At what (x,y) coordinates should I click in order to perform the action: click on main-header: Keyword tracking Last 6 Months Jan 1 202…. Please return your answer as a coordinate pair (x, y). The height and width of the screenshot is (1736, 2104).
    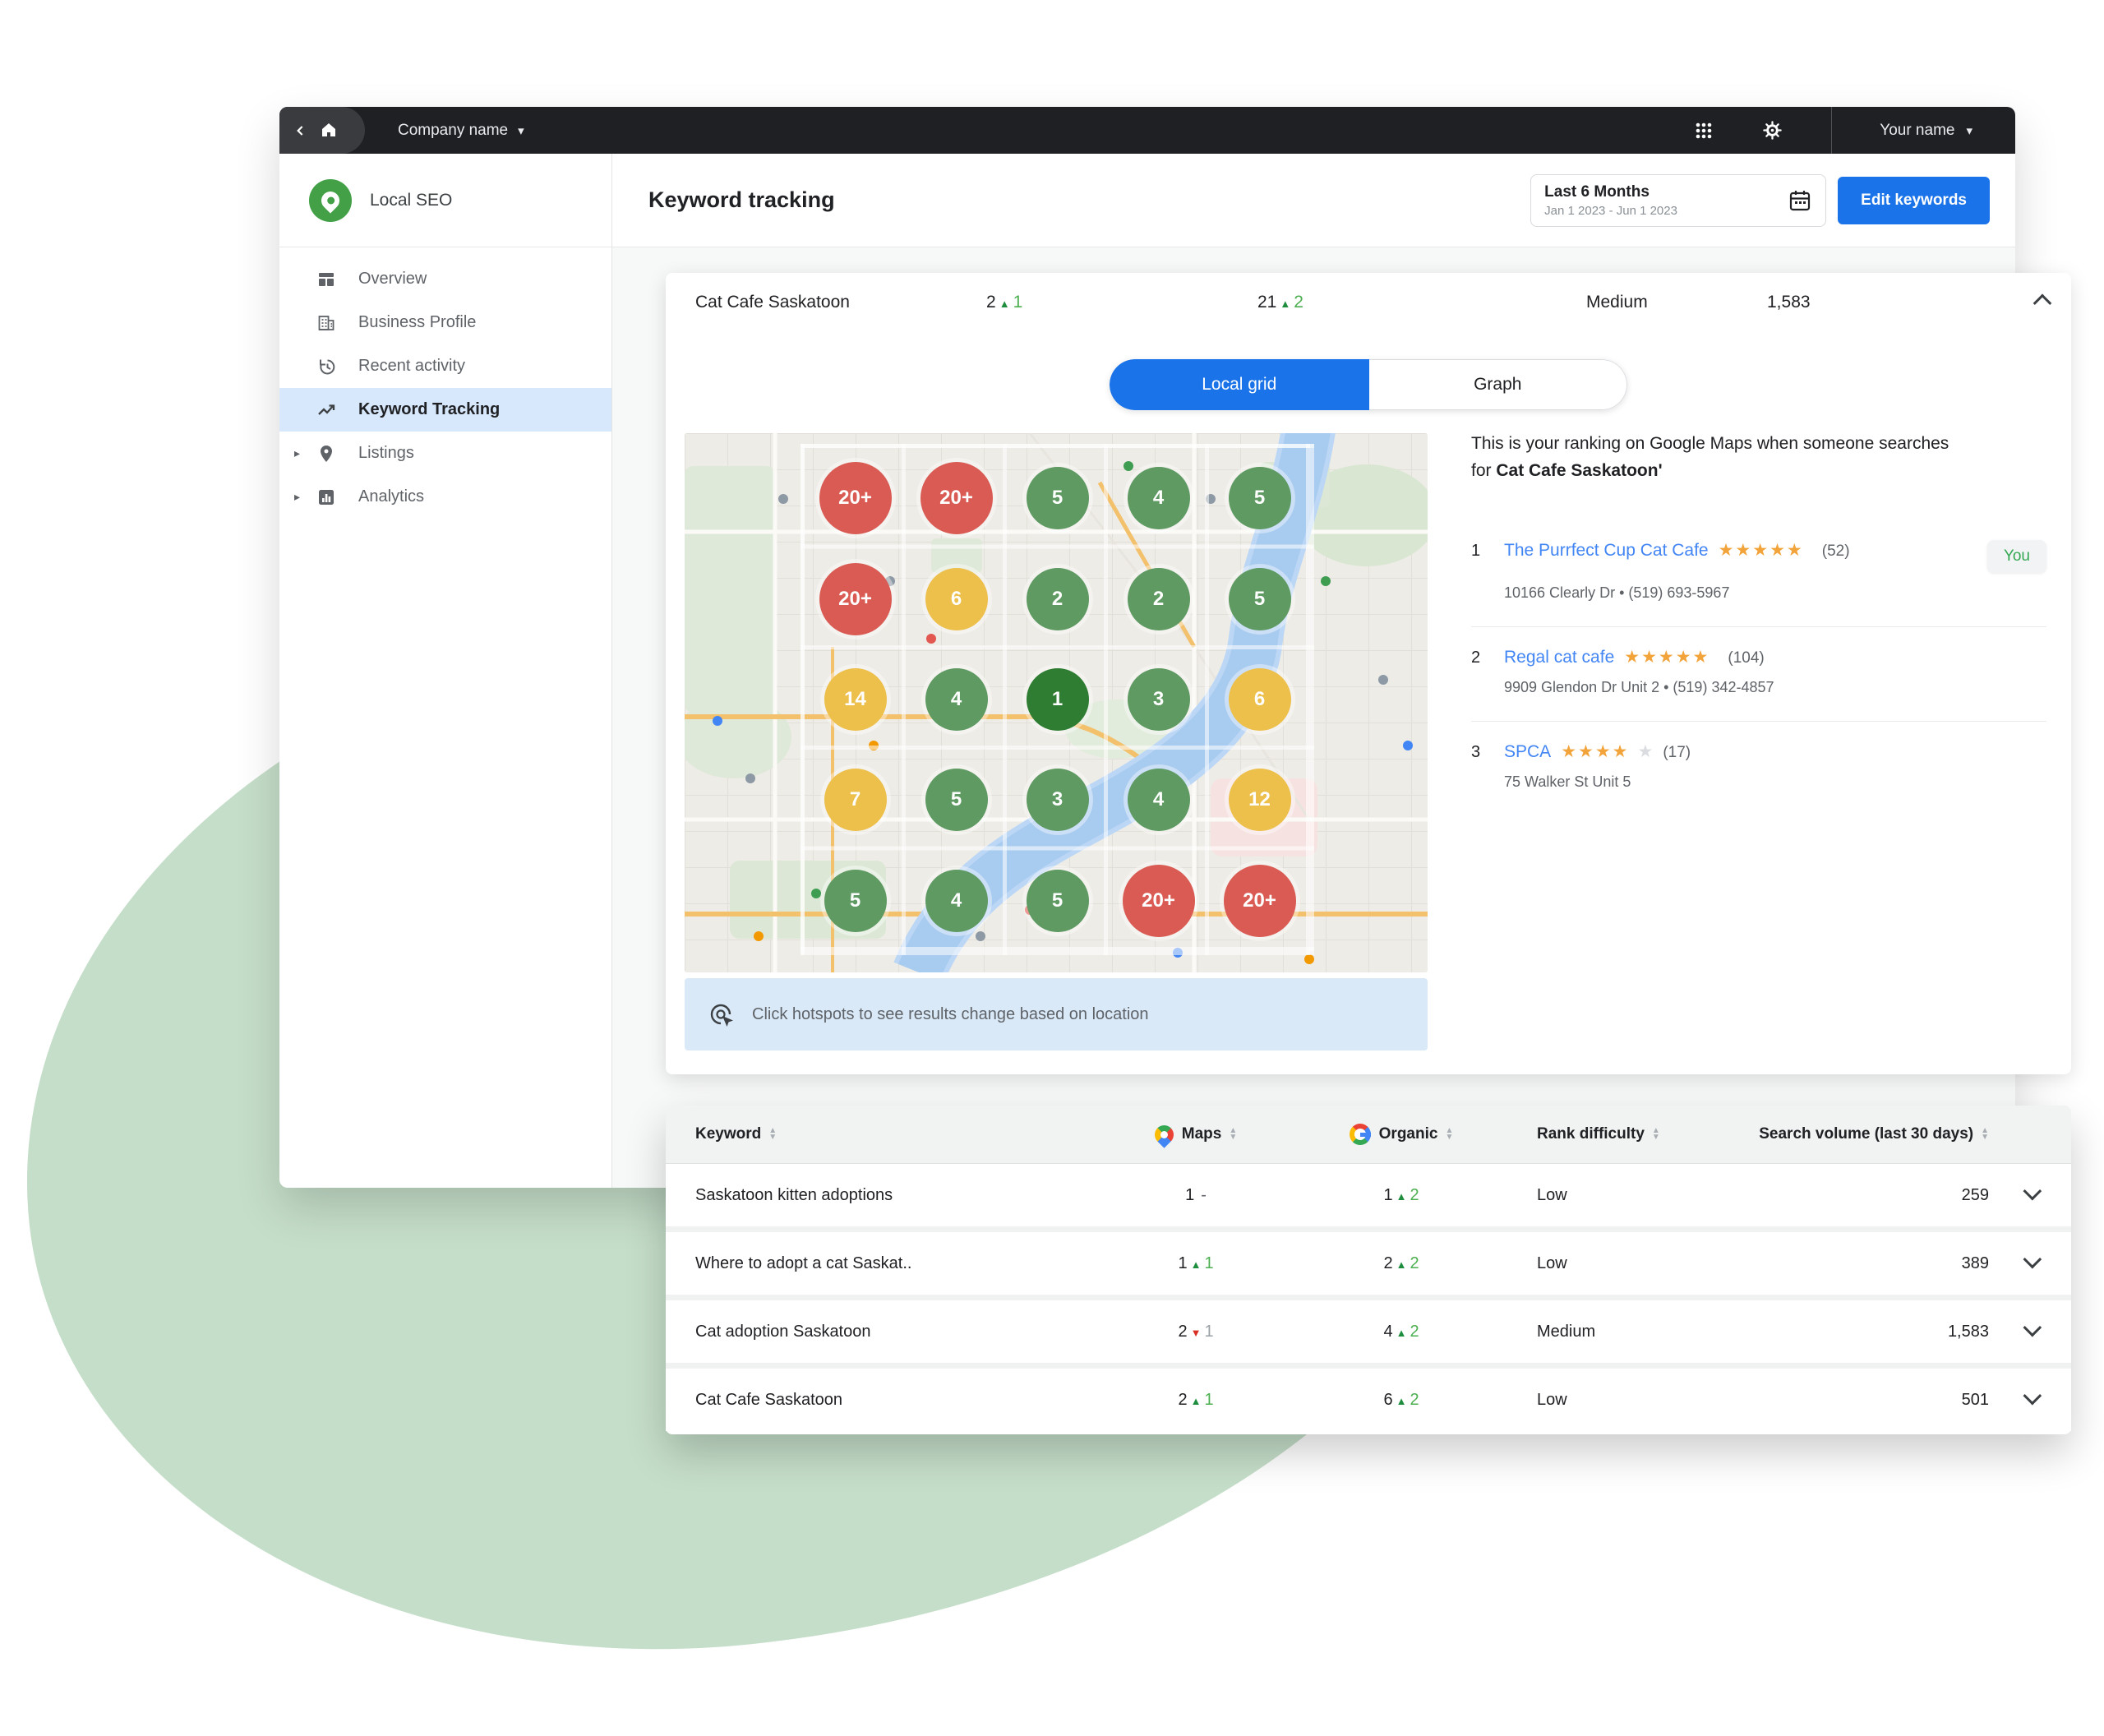
    Looking at the image, I should click on (1313, 200).